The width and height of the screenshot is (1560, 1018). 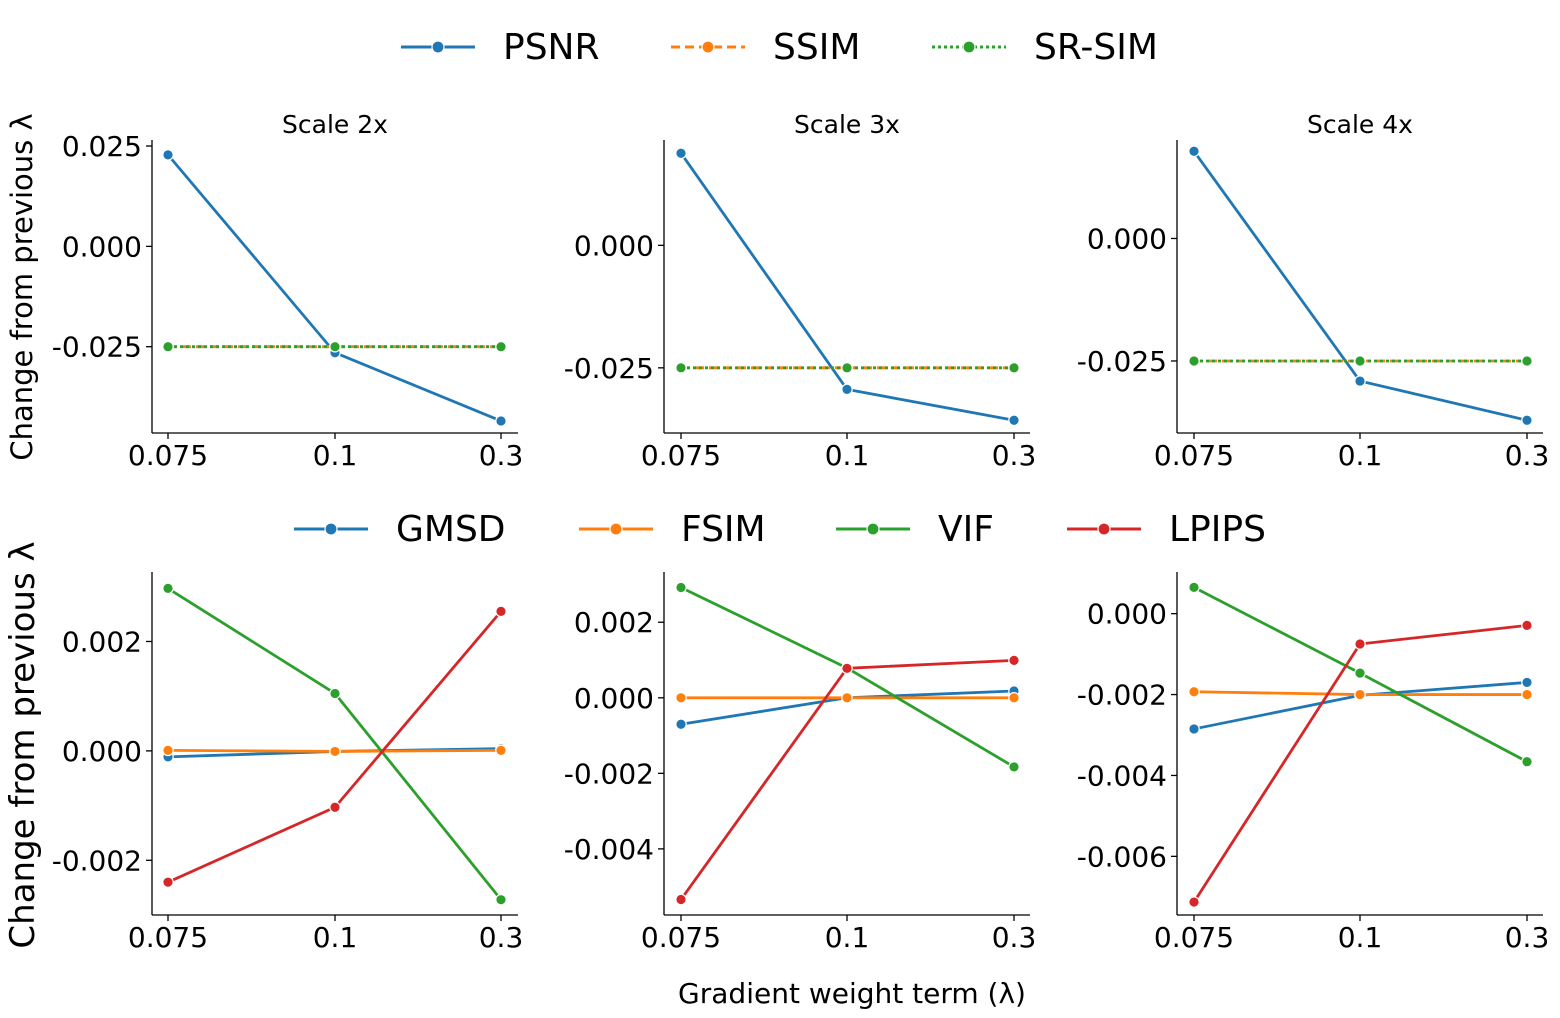 What do you see at coordinates (1122, 856) in the screenshot?
I see `y-tick-label: -0.006` at bounding box center [1122, 856].